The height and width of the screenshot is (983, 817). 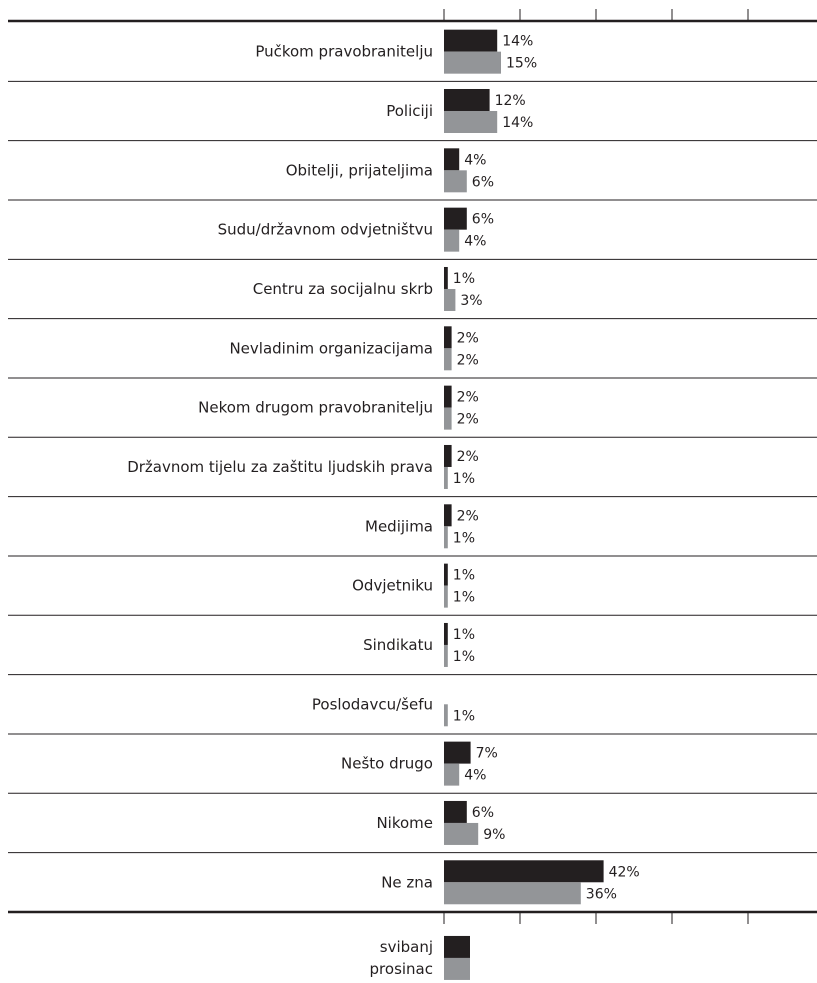 I want to click on value-label-prosinac: 9%, so click(x=494, y=835).